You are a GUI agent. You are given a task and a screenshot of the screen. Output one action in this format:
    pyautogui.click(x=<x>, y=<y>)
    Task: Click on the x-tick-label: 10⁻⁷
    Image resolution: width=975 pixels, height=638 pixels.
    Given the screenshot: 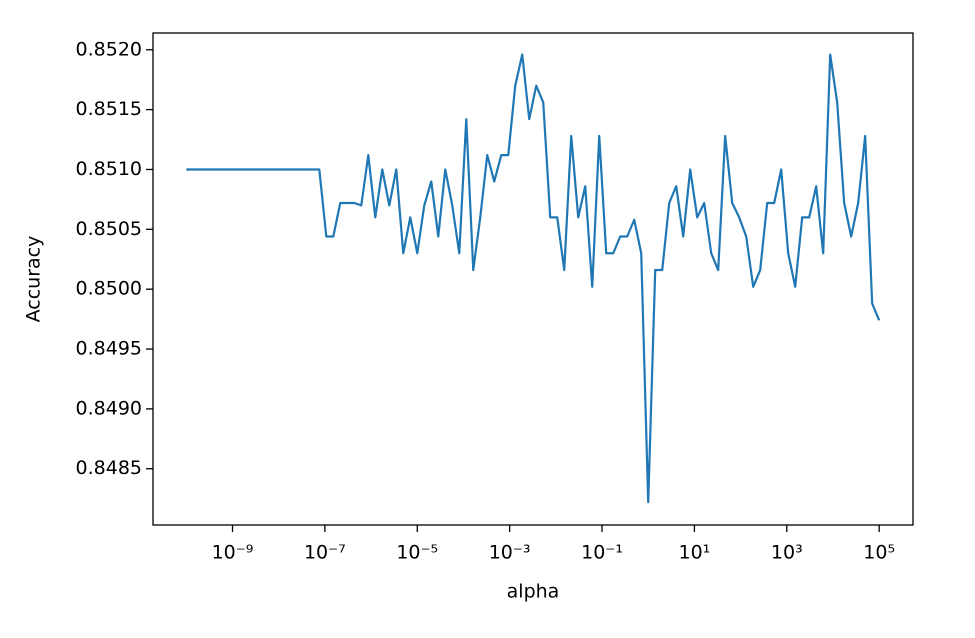 What is the action you would take?
    pyautogui.click(x=325, y=553)
    